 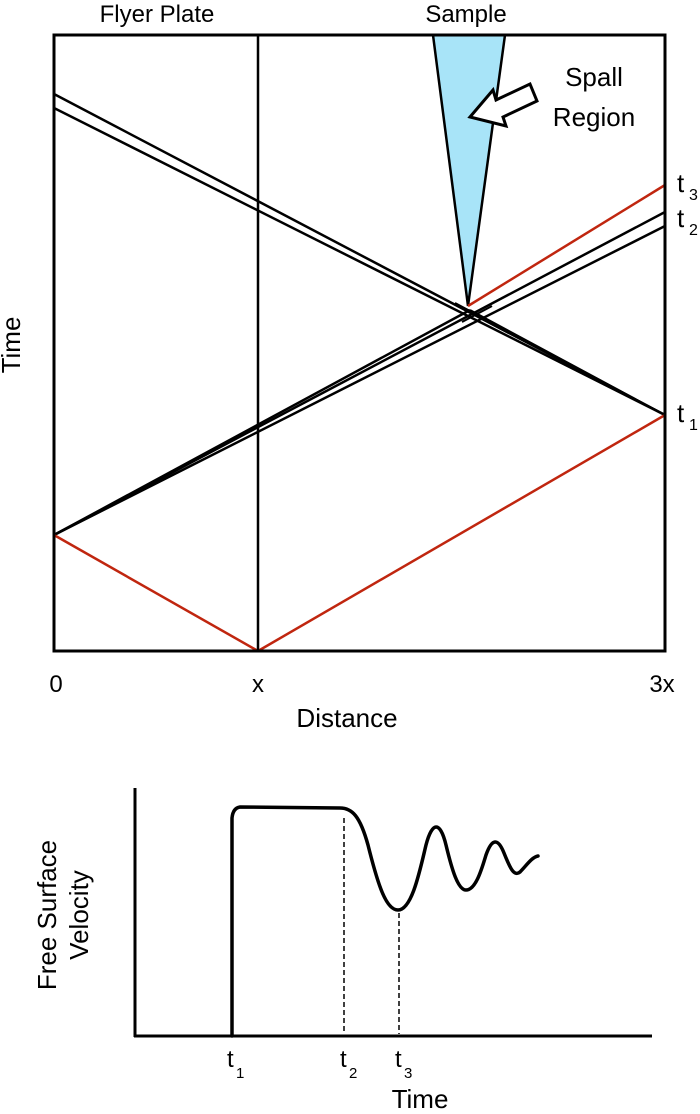 What do you see at coordinates (348, 1064) in the screenshot?
I see `tick-t2: t 2` at bounding box center [348, 1064].